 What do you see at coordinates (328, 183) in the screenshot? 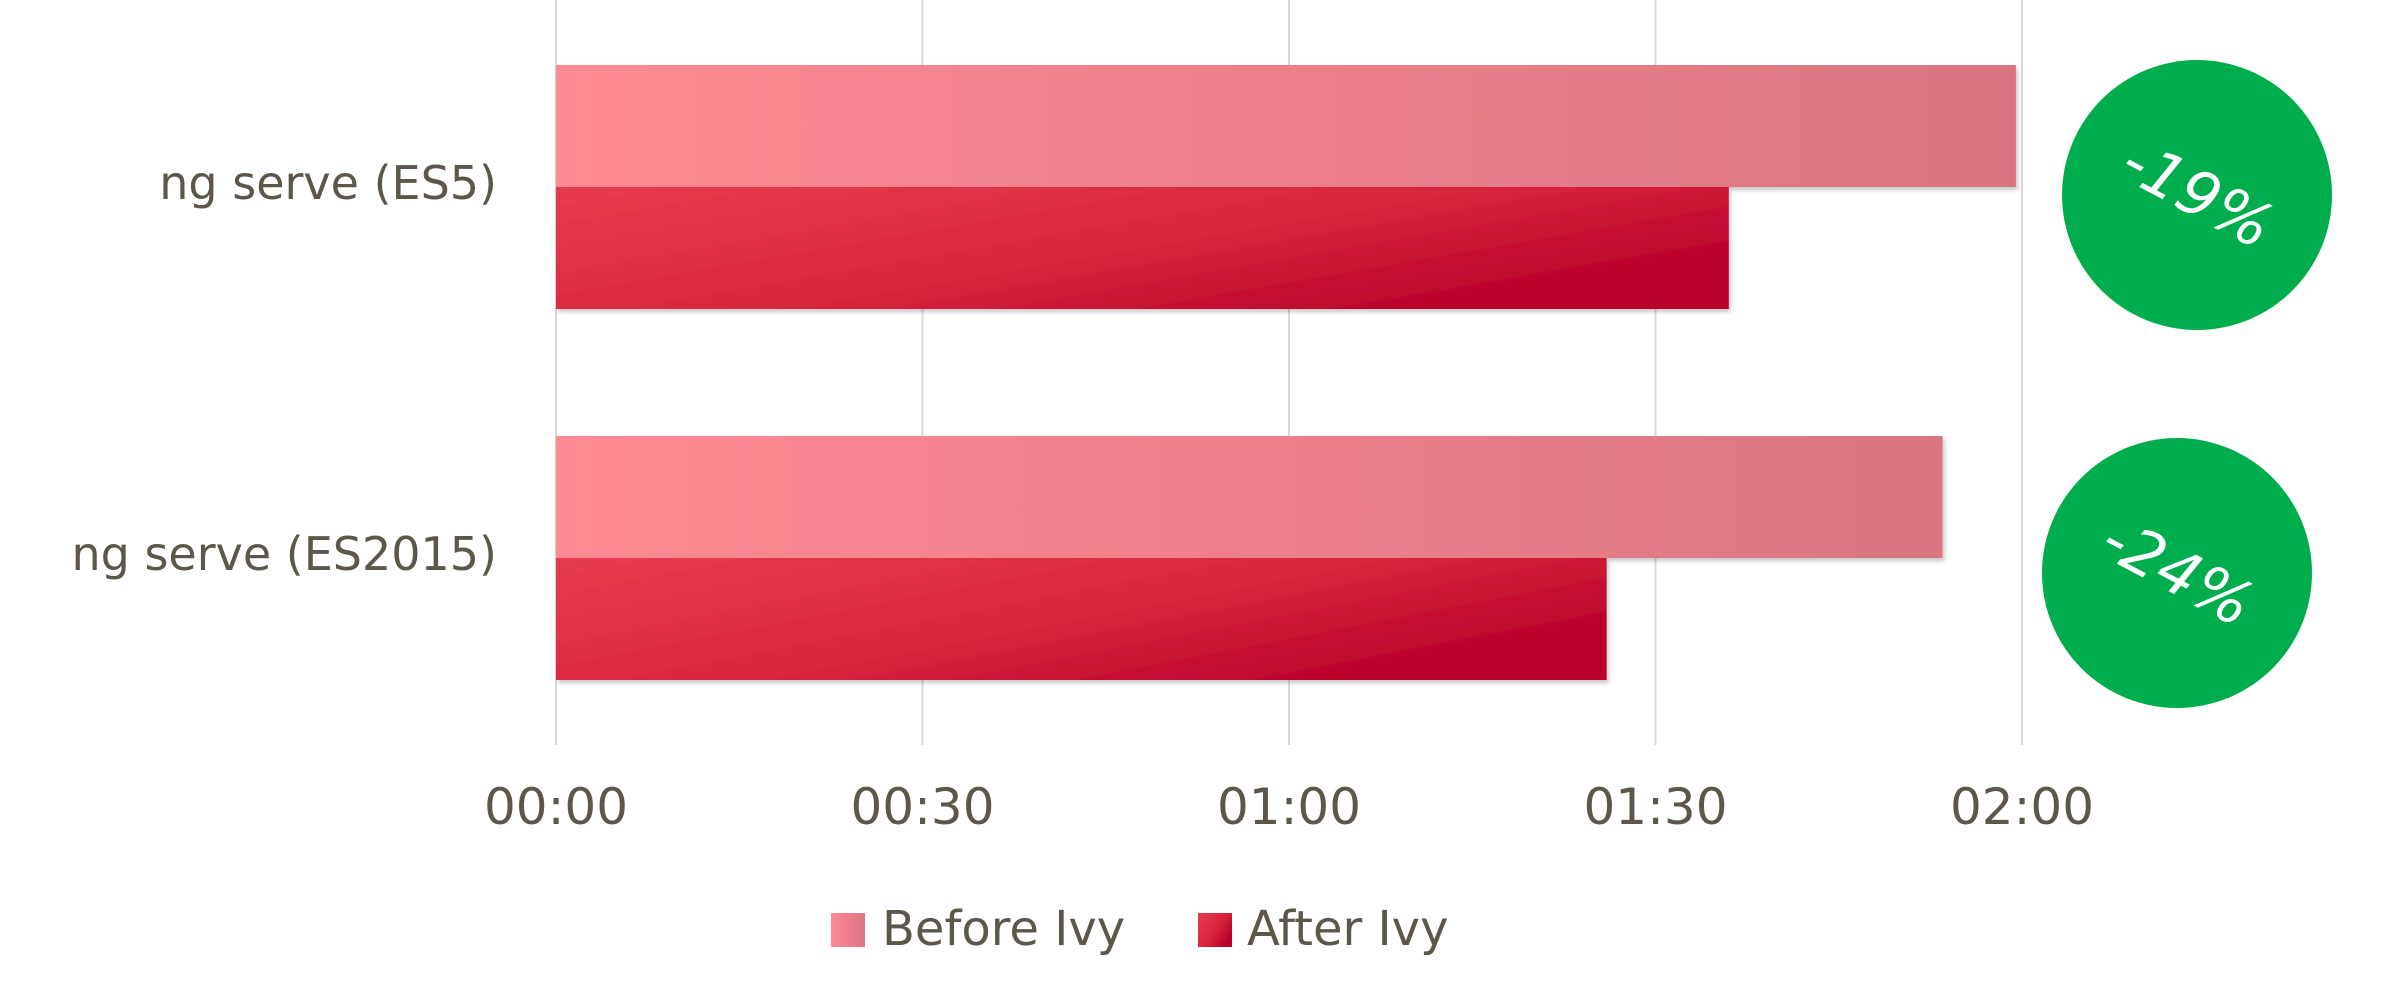
I see `category-label: ng serve (ES5)` at bounding box center [328, 183].